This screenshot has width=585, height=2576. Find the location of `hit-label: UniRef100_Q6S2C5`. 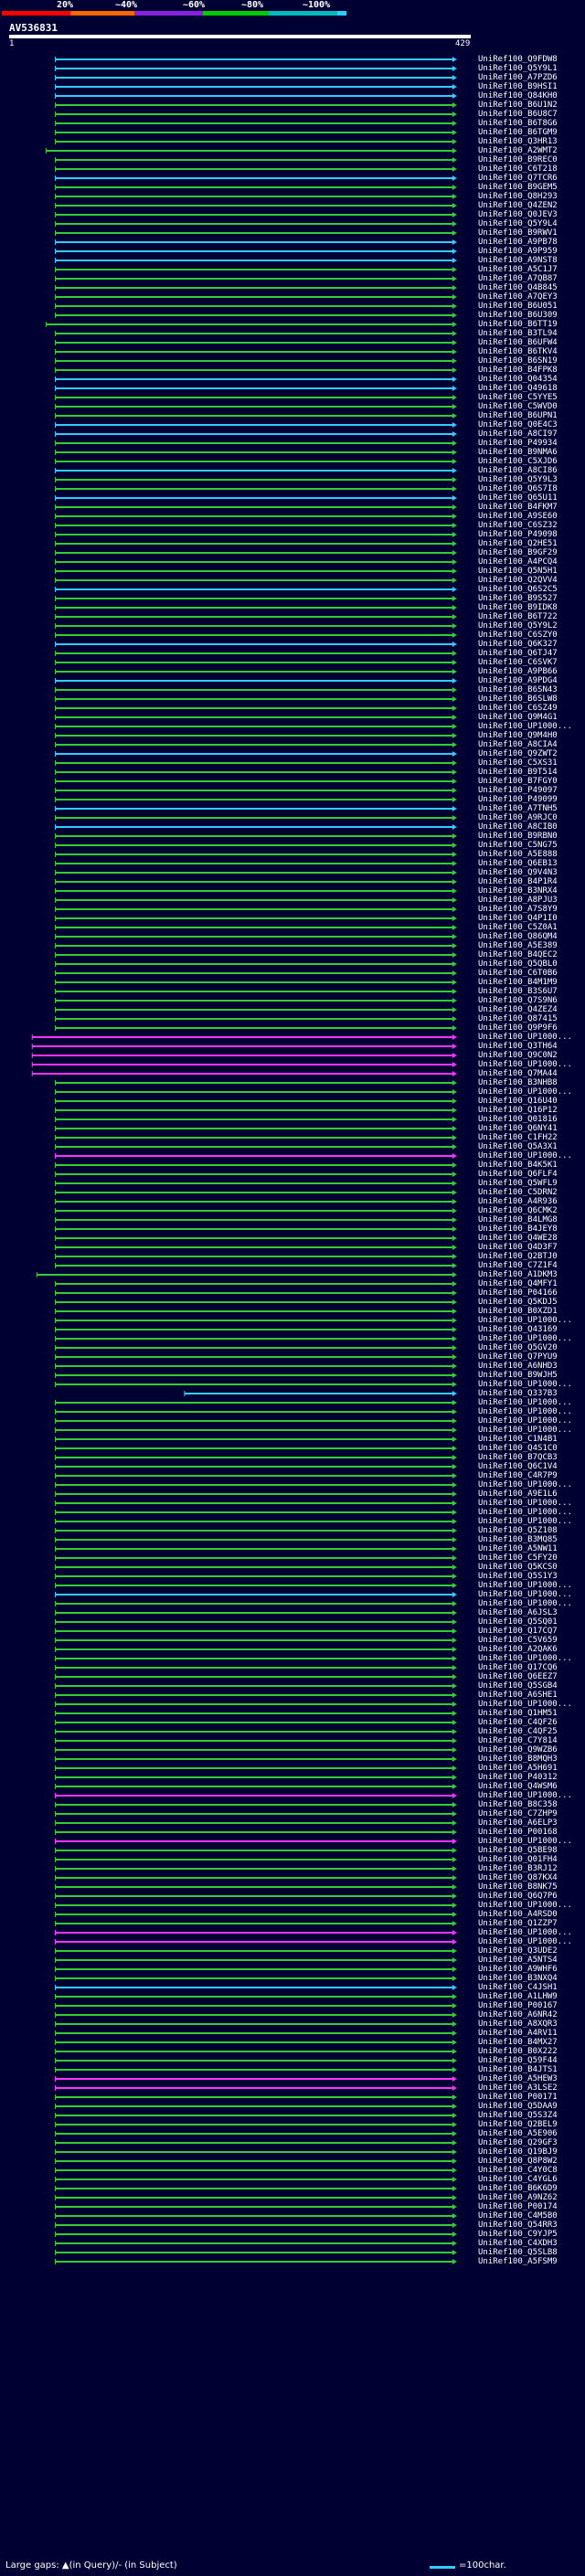

hit-label: UniRef100_Q6S2C5 is located at coordinates (518, 589).